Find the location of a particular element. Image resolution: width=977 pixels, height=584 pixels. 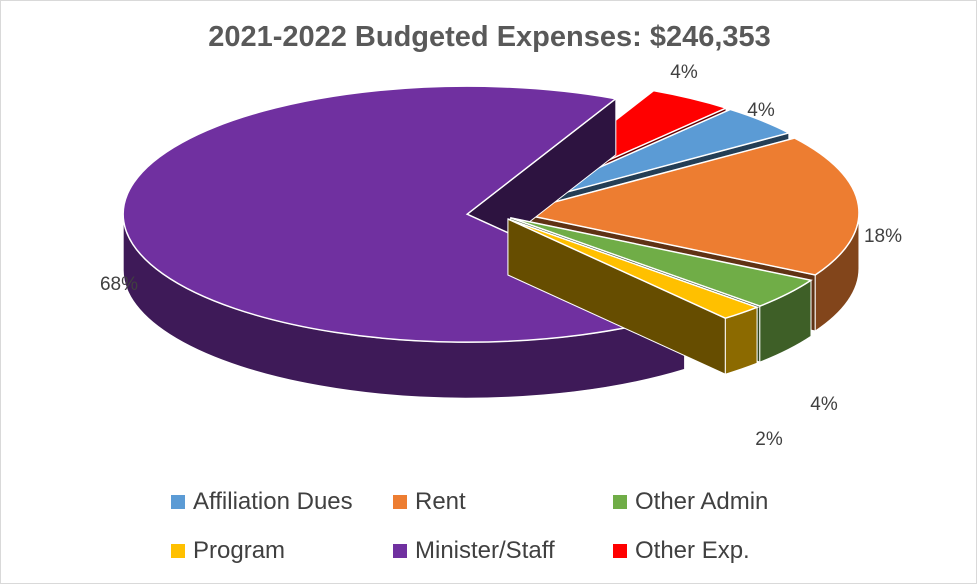

pie-slice-program is located at coordinates (633, 296).